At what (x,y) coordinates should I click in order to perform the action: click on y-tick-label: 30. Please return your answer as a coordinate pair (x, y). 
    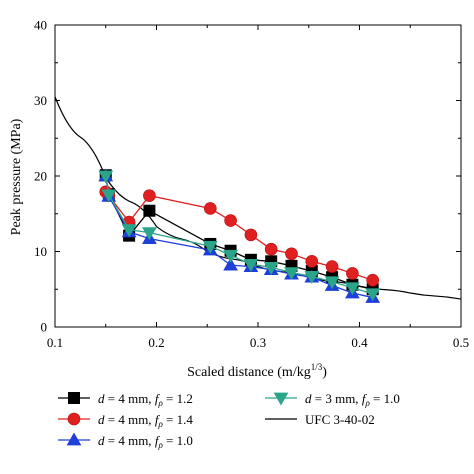
    Looking at the image, I should click on (40, 100).